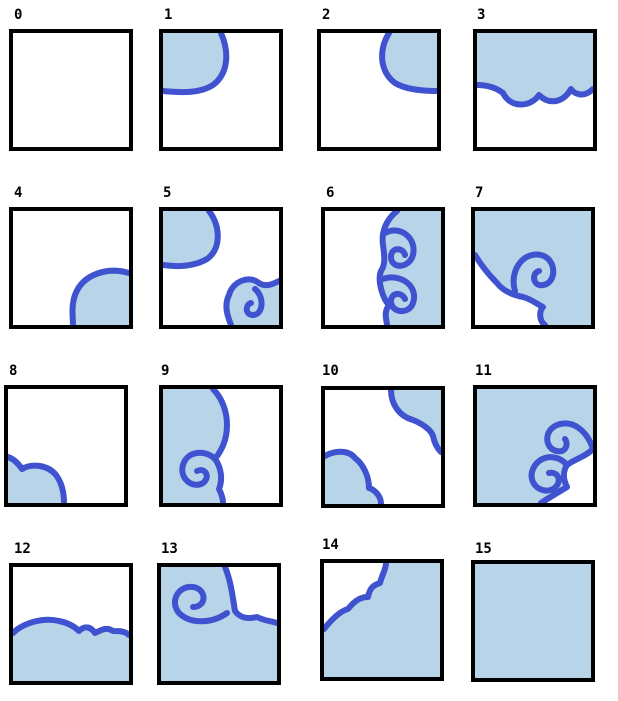 The height and width of the screenshot is (701, 618). I want to click on tile-label-4: 4, so click(18, 193).